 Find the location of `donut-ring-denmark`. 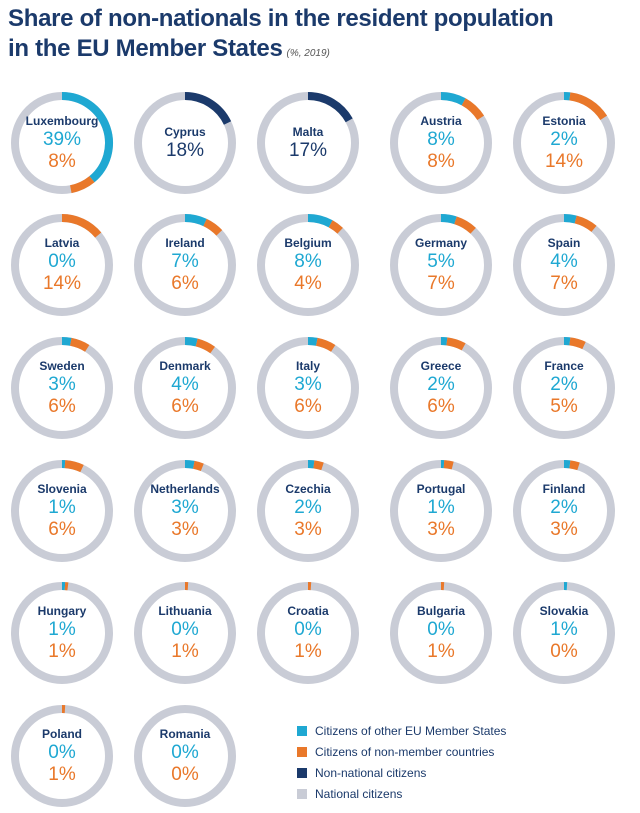

donut-ring-denmark is located at coordinates (185, 388).